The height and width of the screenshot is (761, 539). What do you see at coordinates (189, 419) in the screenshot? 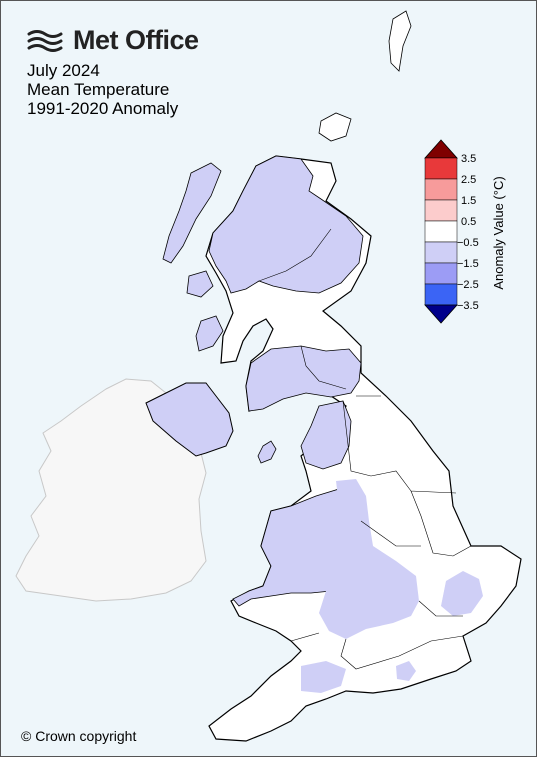
I see `northern-ireland` at bounding box center [189, 419].